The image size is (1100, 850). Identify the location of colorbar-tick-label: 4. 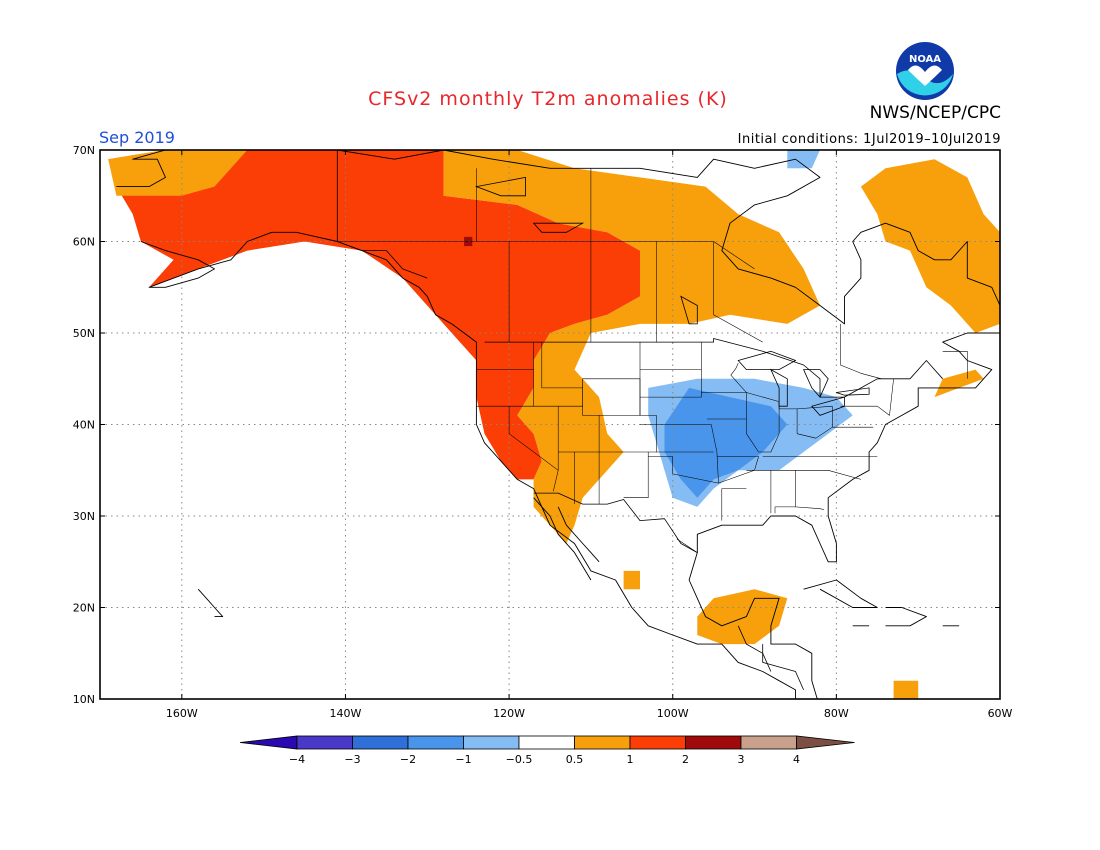
(796, 759).